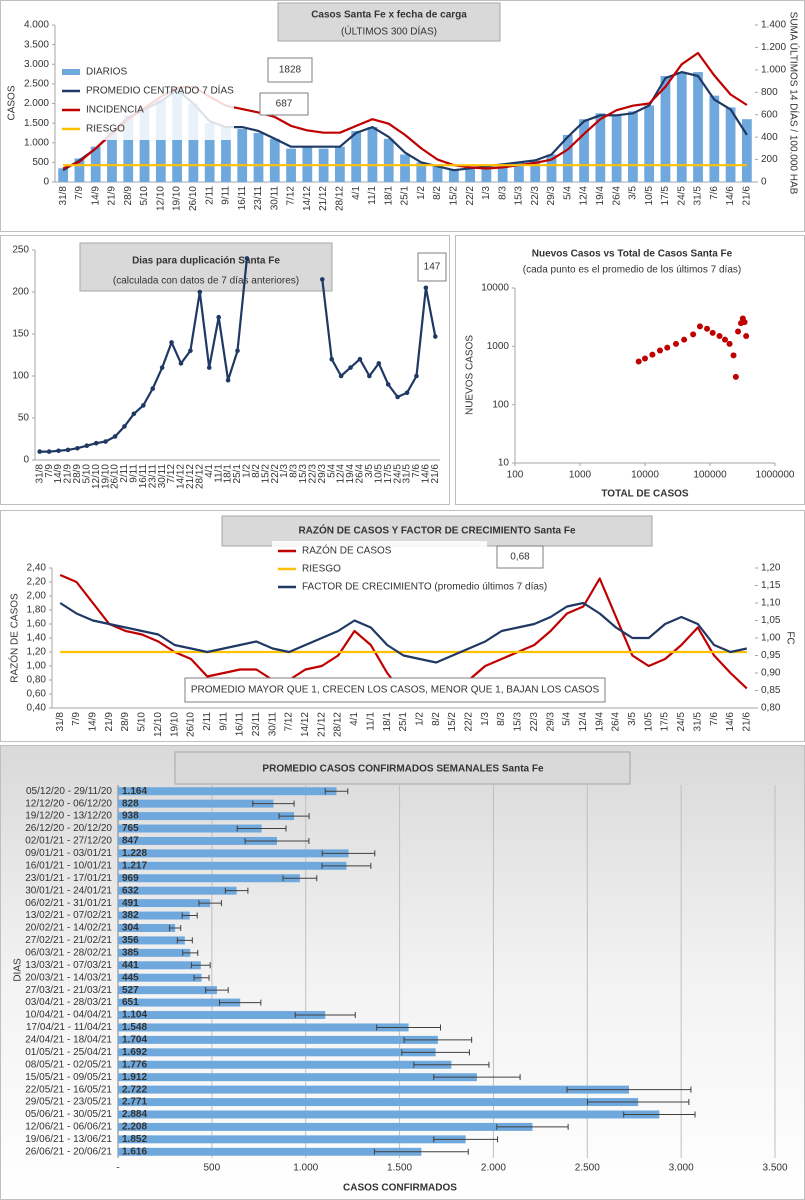 The width and height of the screenshot is (805, 1200). Describe the element at coordinates (20, 334) in the screenshot. I see `y-tick-label: 150` at that location.